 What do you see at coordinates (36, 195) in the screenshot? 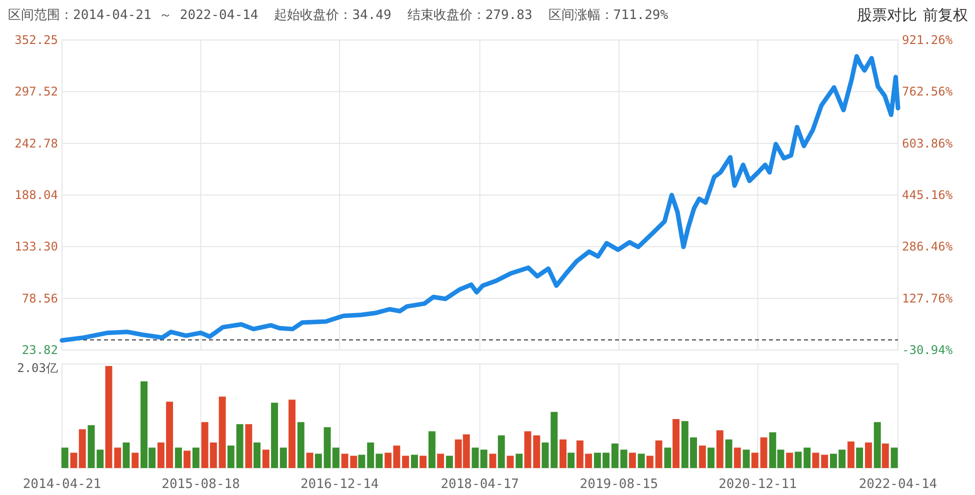
I see `y-tick-label: 188.04` at bounding box center [36, 195].